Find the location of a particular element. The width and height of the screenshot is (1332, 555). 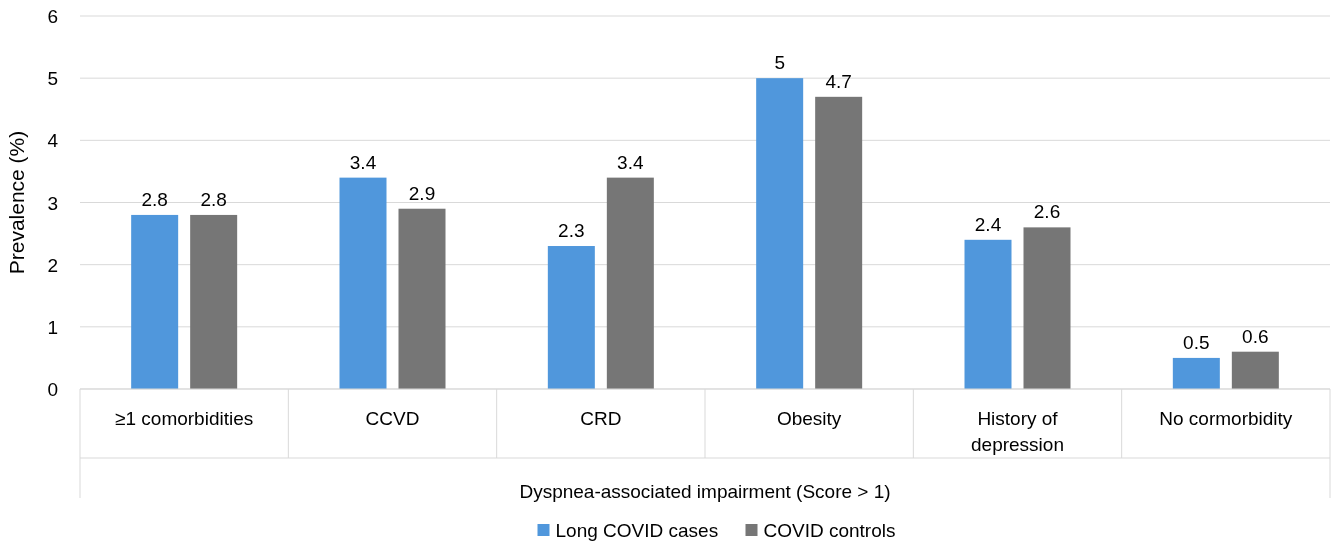

x-tick-label: CRD is located at coordinates (601, 418).